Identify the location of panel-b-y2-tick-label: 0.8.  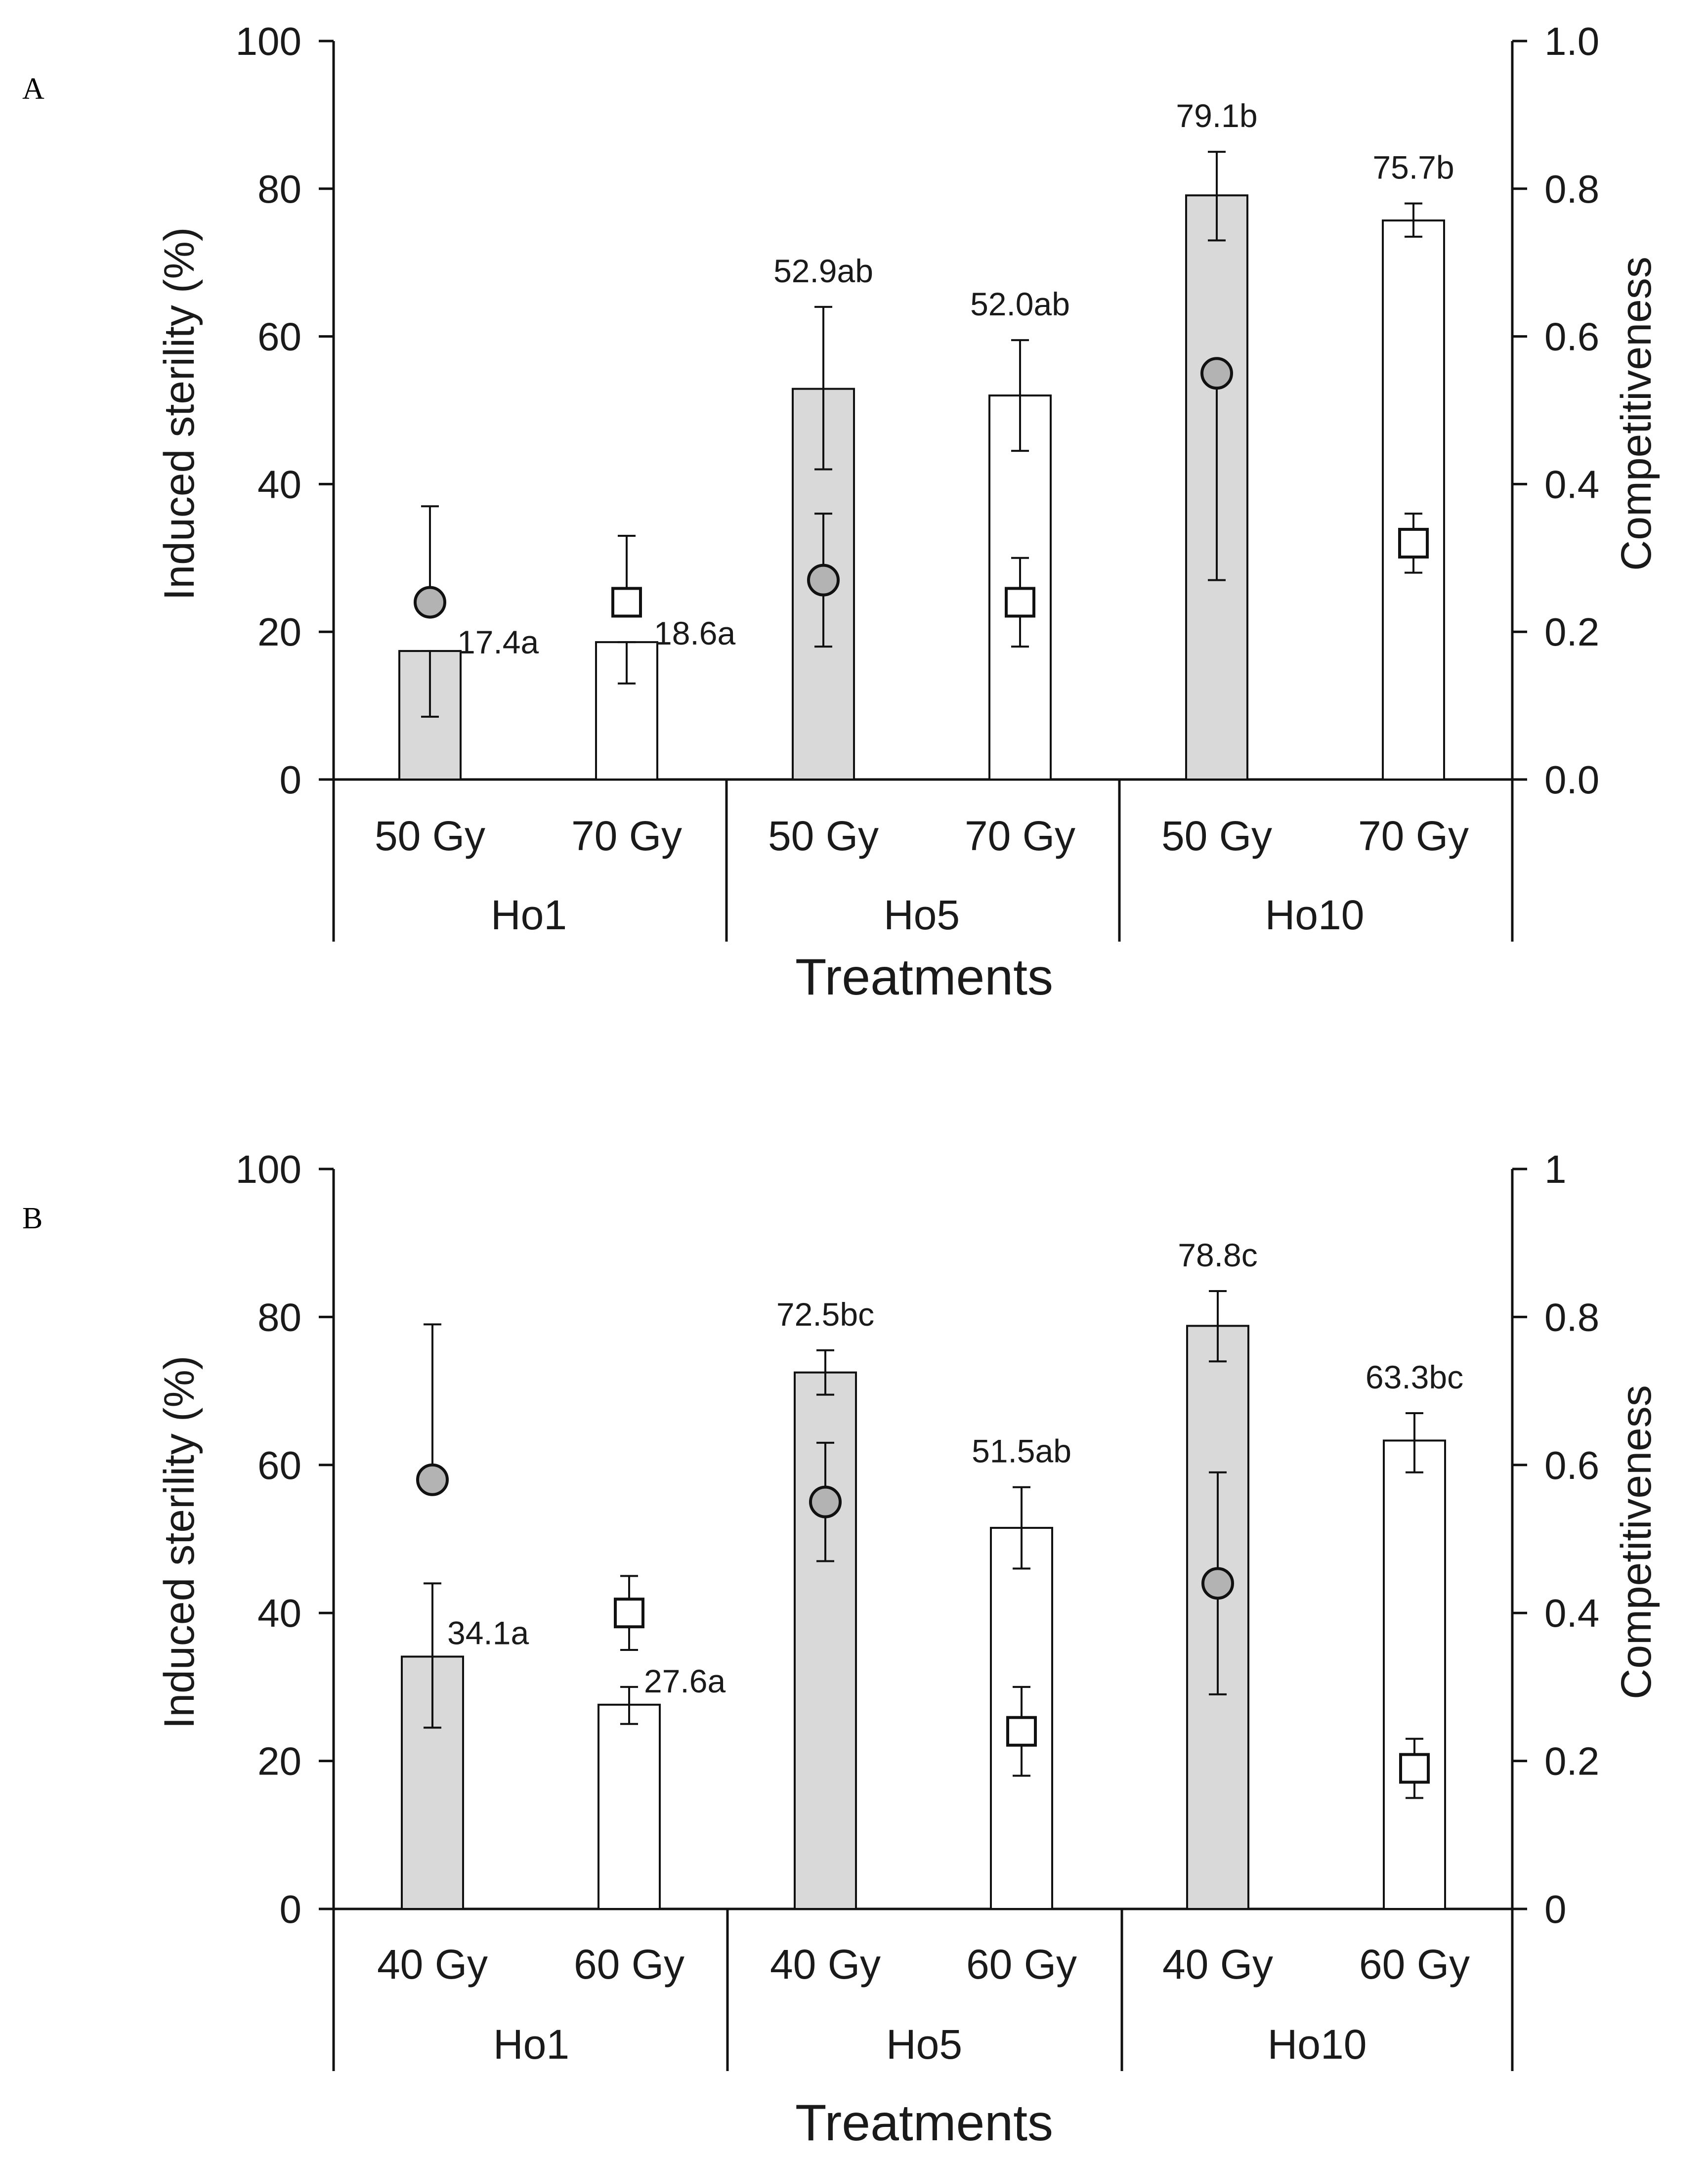
(1571, 1317).